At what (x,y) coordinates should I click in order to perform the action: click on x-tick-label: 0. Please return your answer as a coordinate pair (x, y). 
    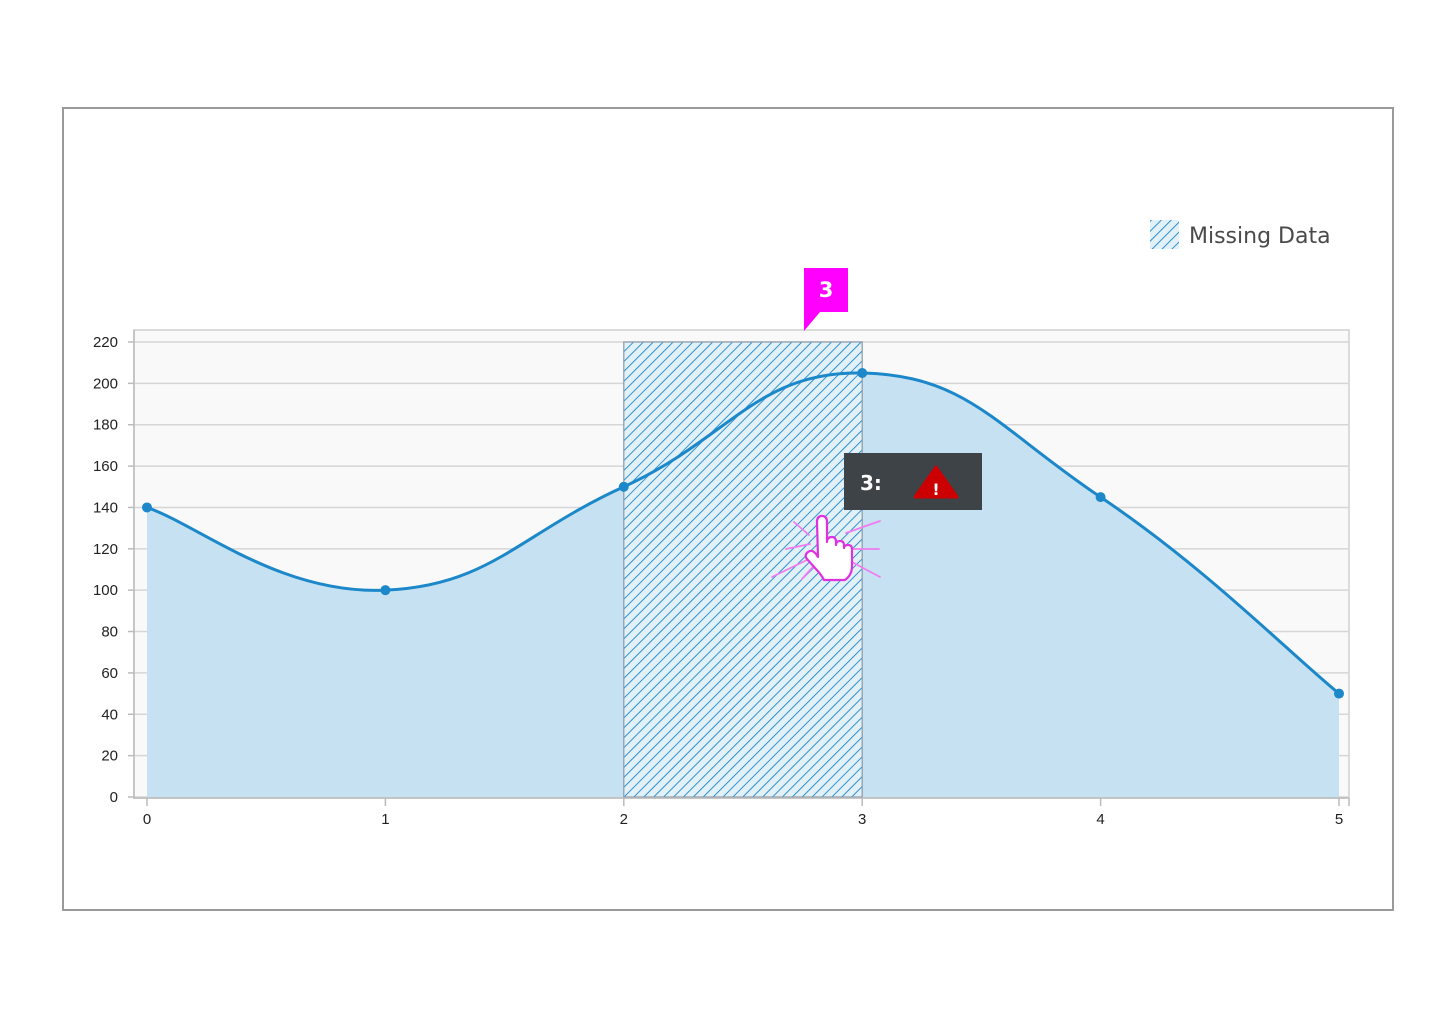
    Looking at the image, I should click on (147, 819).